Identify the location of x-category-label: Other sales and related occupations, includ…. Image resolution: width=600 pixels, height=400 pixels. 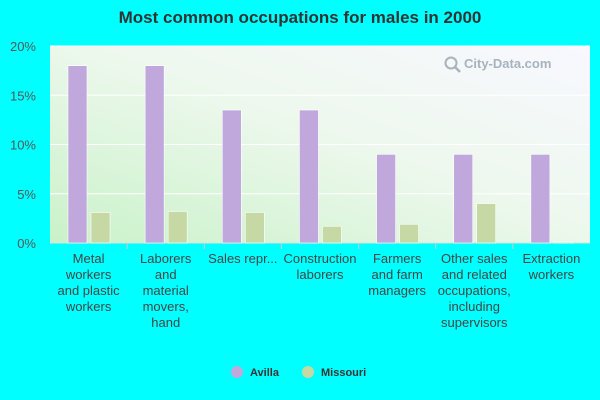
(474, 290).